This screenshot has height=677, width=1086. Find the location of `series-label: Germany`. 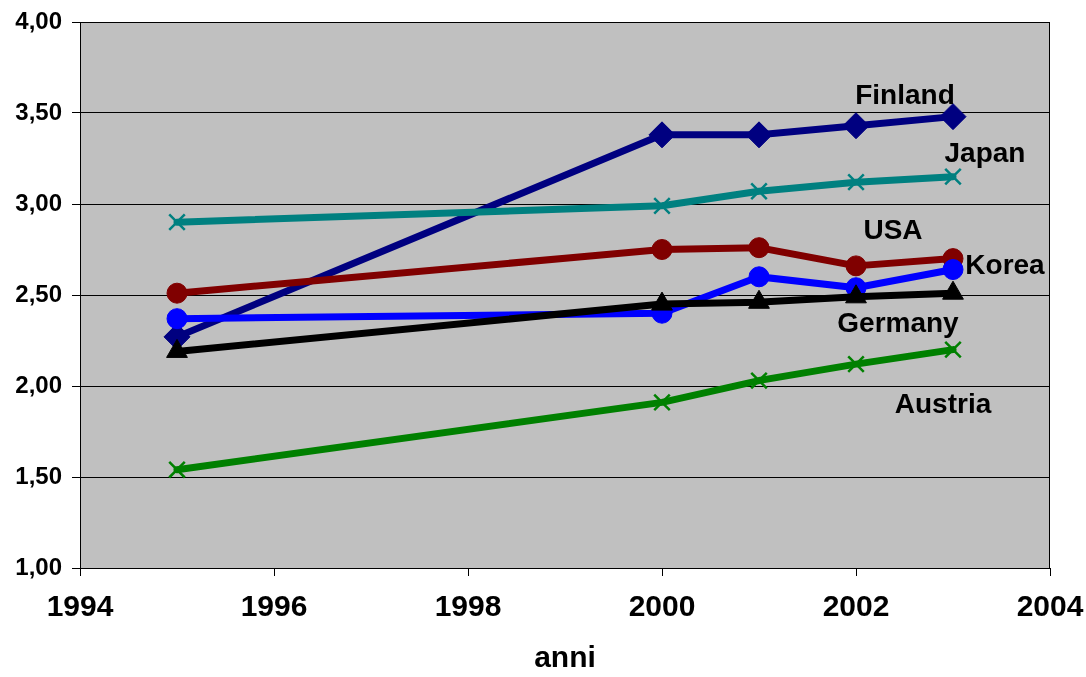

series-label: Germany is located at coordinates (898, 322).